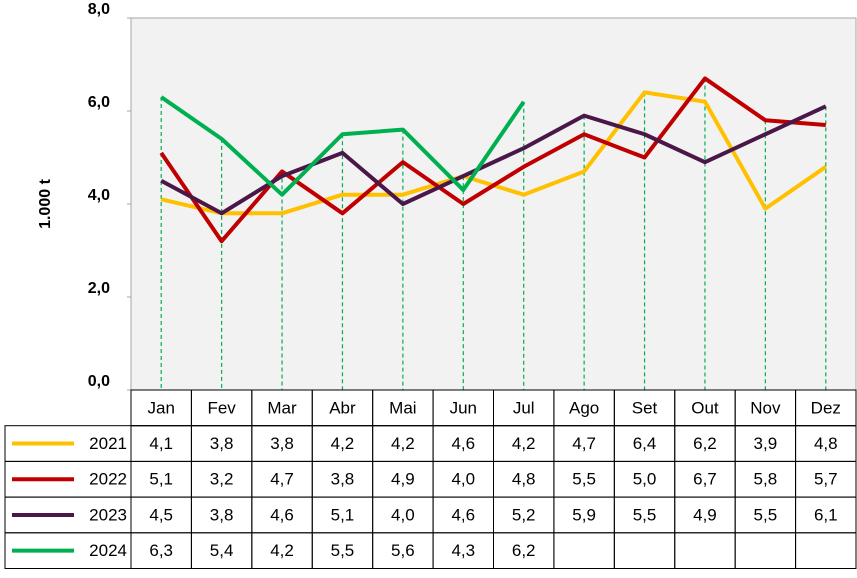 The image size is (857, 578). Describe the element at coordinates (645, 443) in the screenshot. I see `data-label: 6,4` at that location.